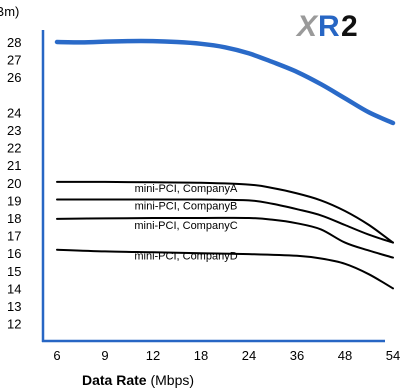 The image size is (404, 390). Describe the element at coordinates (185, 226) in the screenshot. I see `series-label-3: mini-PCI, CompanyC` at that location.